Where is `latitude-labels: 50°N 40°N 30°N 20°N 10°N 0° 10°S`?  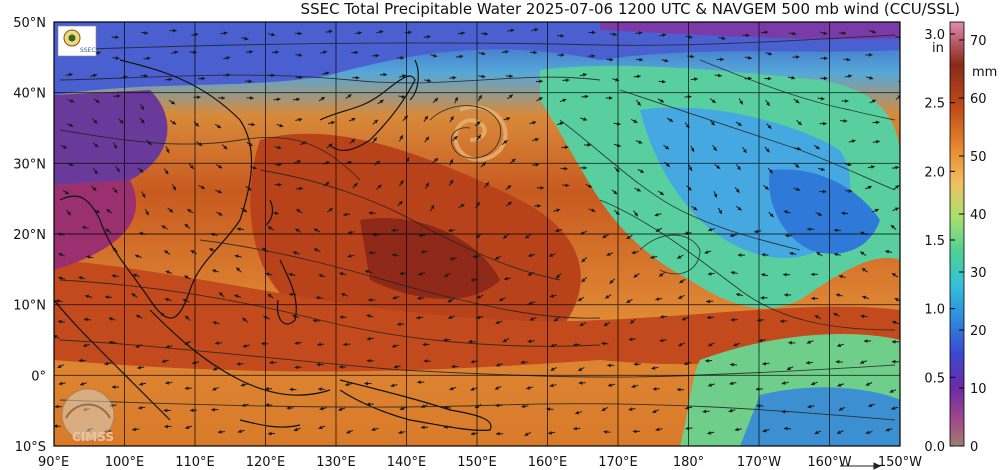 latitude-labels: 50°N 40°N 30°N 20°N 10°N 0° 10°S is located at coordinates (29, 235).